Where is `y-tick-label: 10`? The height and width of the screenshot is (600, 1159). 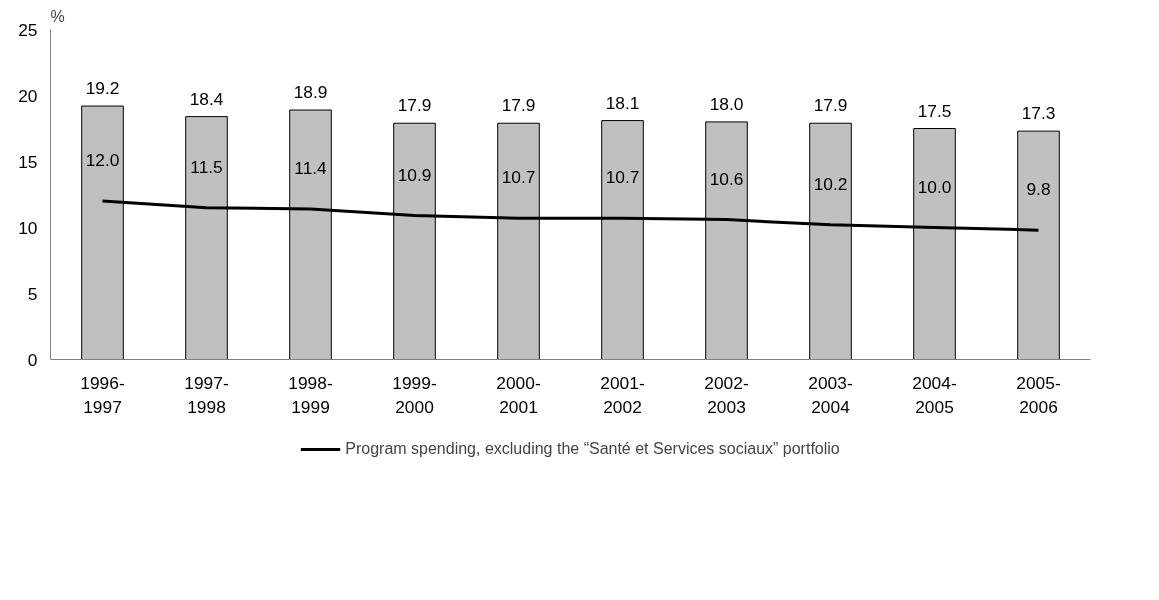 y-tick-label: 10 is located at coordinates (28, 227).